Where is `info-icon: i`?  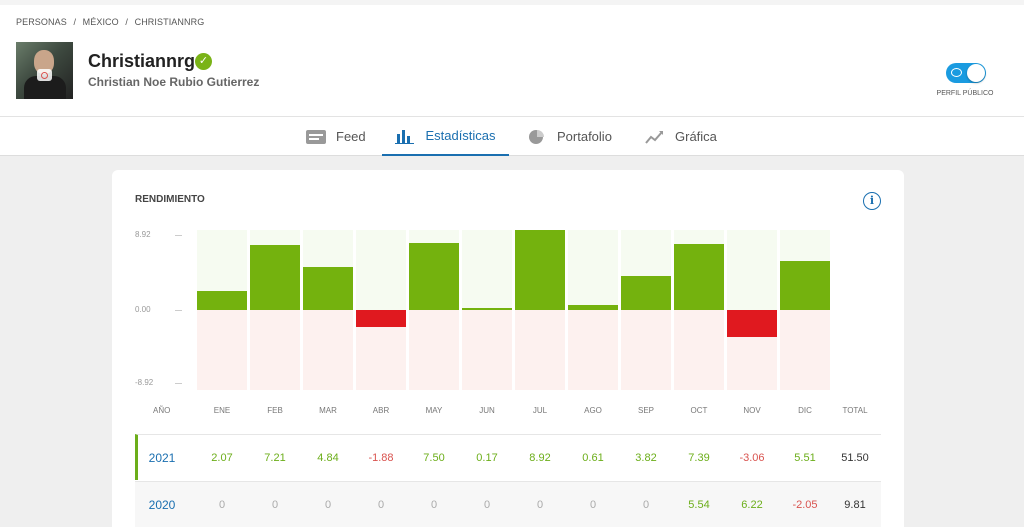 info-icon: i is located at coordinates (872, 201).